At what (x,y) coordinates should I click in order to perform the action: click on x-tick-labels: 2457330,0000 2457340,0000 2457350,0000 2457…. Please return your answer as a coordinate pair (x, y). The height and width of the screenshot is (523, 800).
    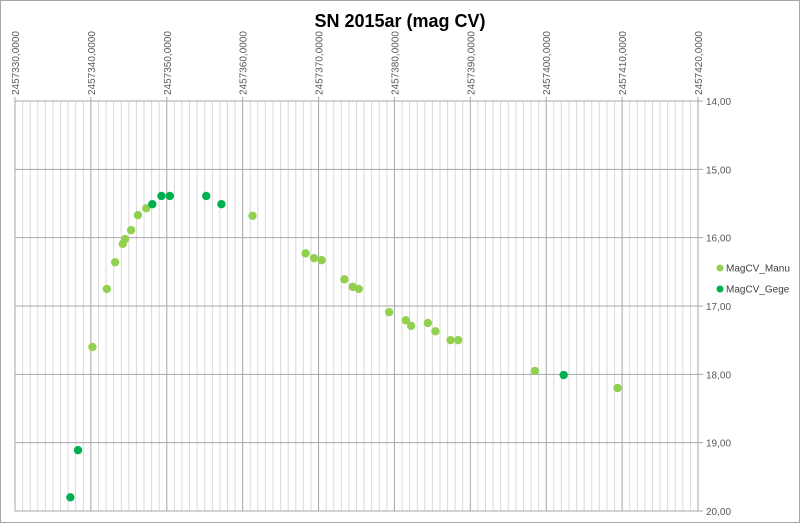
    Looking at the image, I should click on (358, 66).